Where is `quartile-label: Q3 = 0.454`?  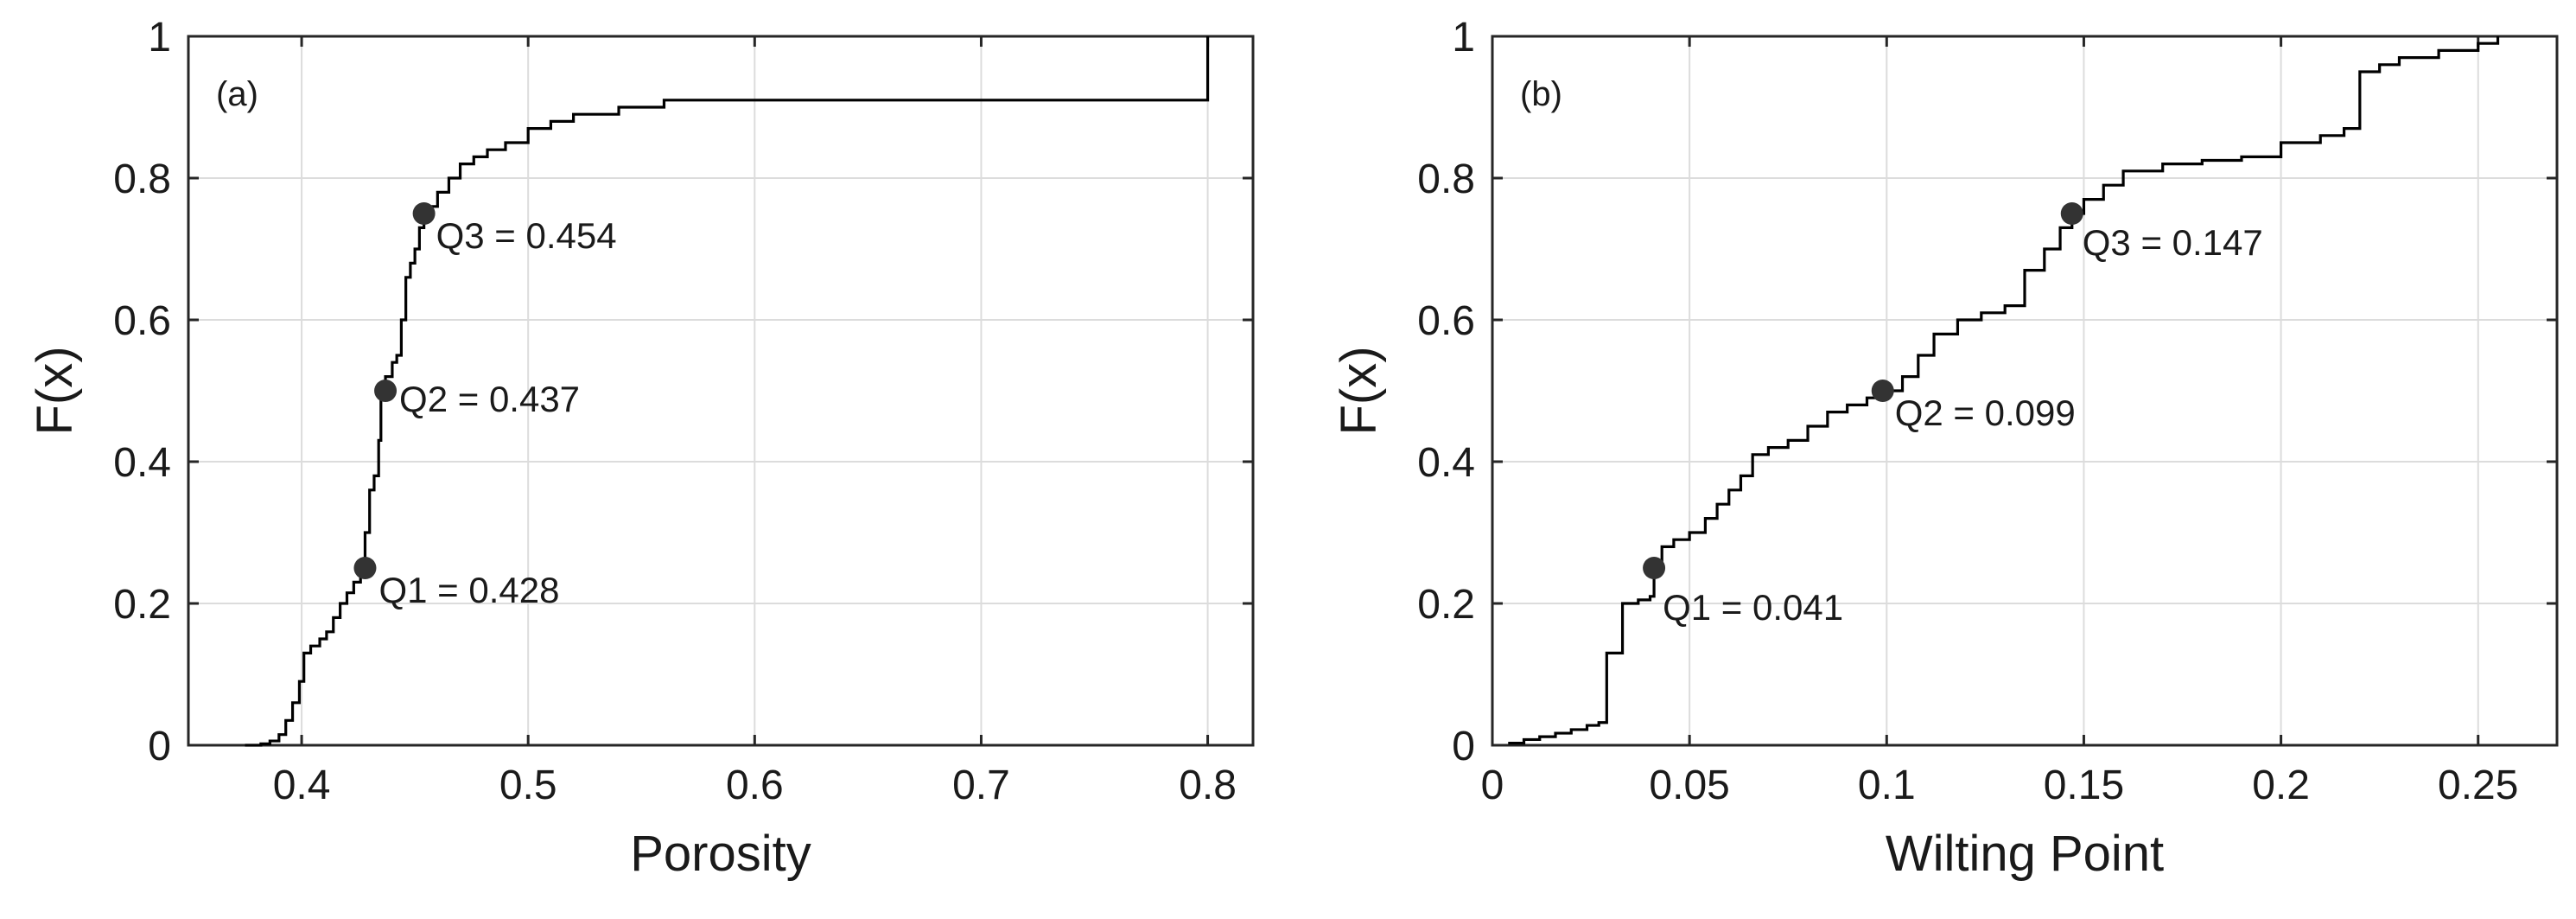 quartile-label: Q3 = 0.454 is located at coordinates (526, 235).